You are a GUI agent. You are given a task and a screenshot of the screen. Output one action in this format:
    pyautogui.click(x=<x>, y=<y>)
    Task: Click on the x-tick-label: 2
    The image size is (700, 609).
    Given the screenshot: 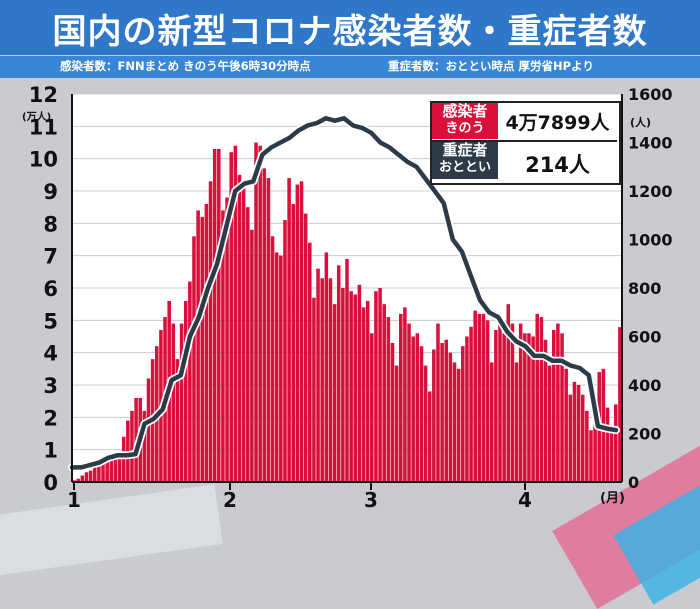 What is the action you would take?
    pyautogui.click(x=230, y=498)
    